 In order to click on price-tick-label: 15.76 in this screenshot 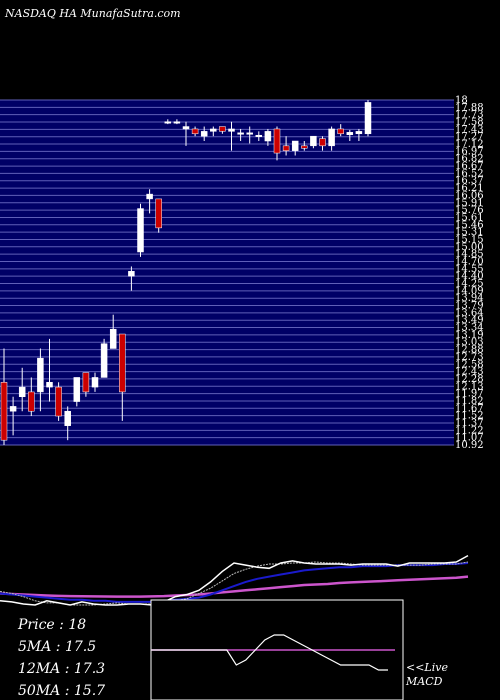, I will do `click(469, 210)`.